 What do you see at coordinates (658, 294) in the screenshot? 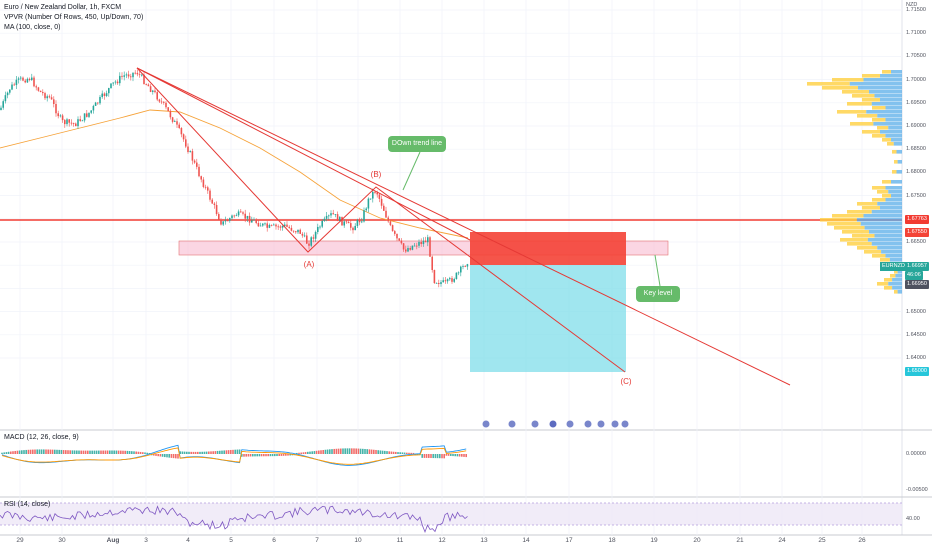
I see `key-level-callout: Key level` at bounding box center [658, 294].